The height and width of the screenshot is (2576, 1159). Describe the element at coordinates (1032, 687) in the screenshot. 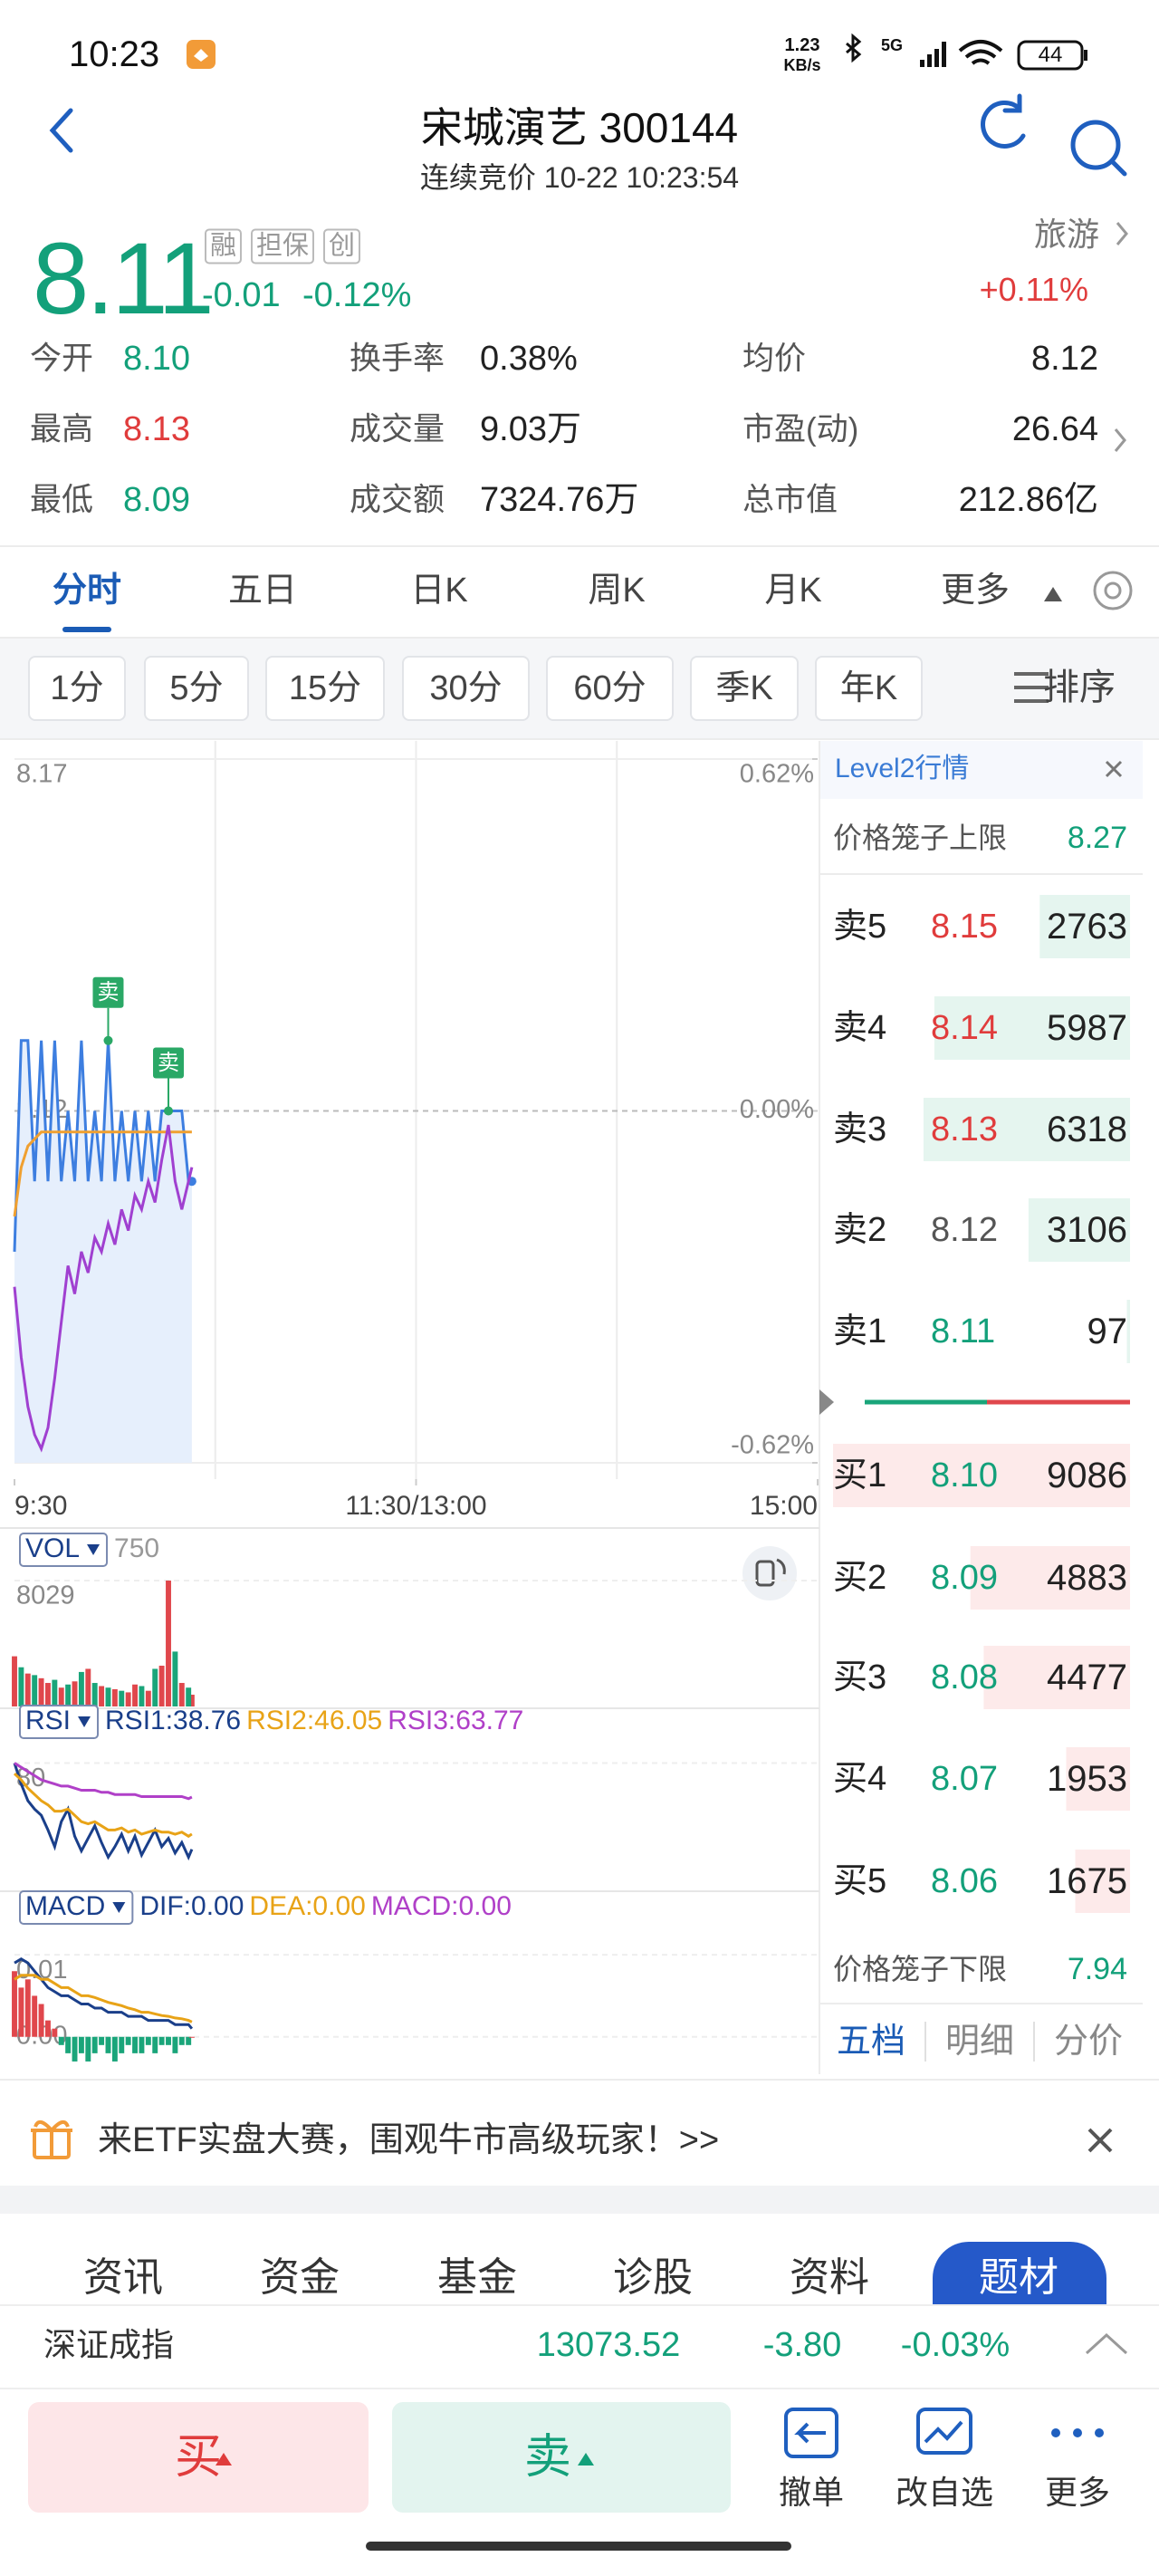

I see `sort-icon` at that location.